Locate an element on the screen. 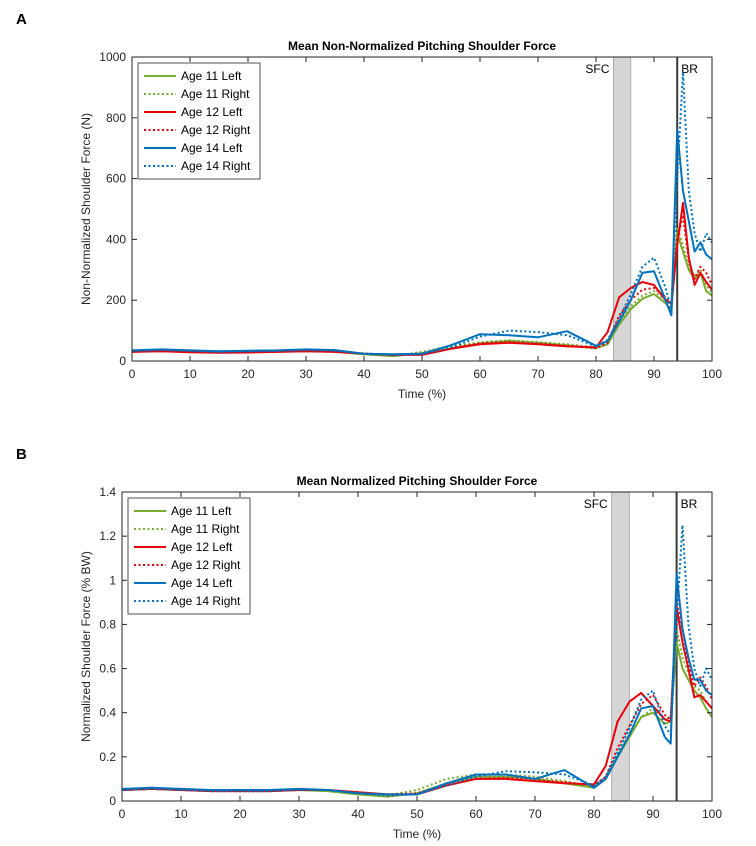  y-tick-label: 600 is located at coordinates (116, 179).